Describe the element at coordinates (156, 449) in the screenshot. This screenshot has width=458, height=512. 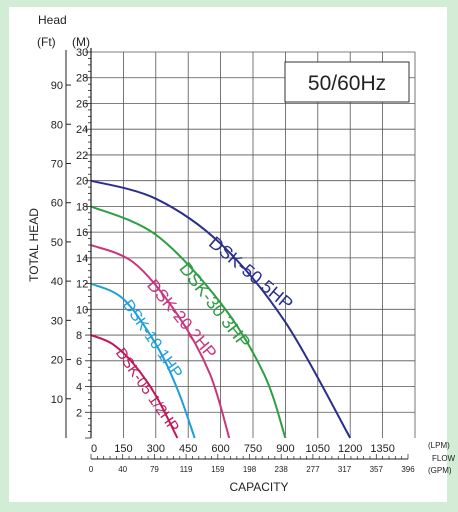
I see `lpm-tick-label: 300` at that location.